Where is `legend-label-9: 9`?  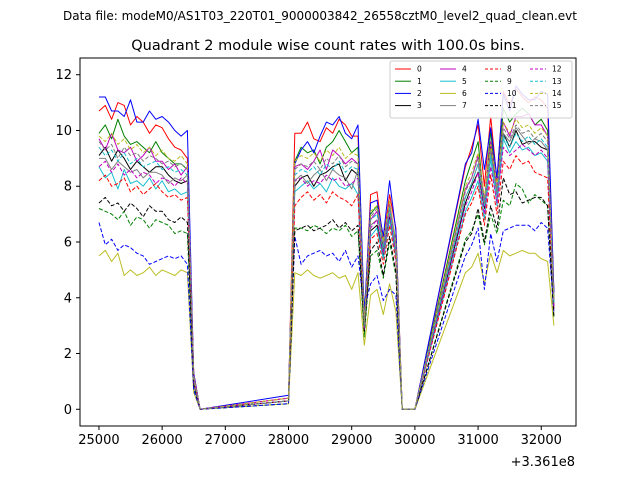
legend-label-9: 9 is located at coordinates (509, 81).